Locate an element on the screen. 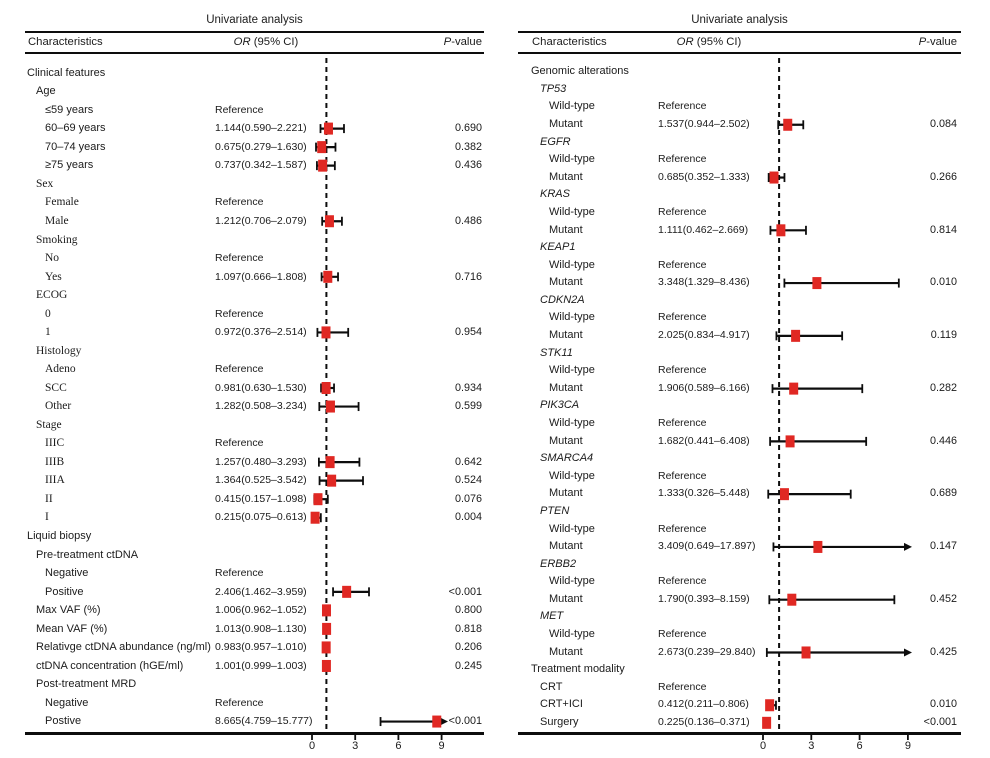 This screenshot has height=758, width=990. p-value: 0.266 is located at coordinates (943, 176).